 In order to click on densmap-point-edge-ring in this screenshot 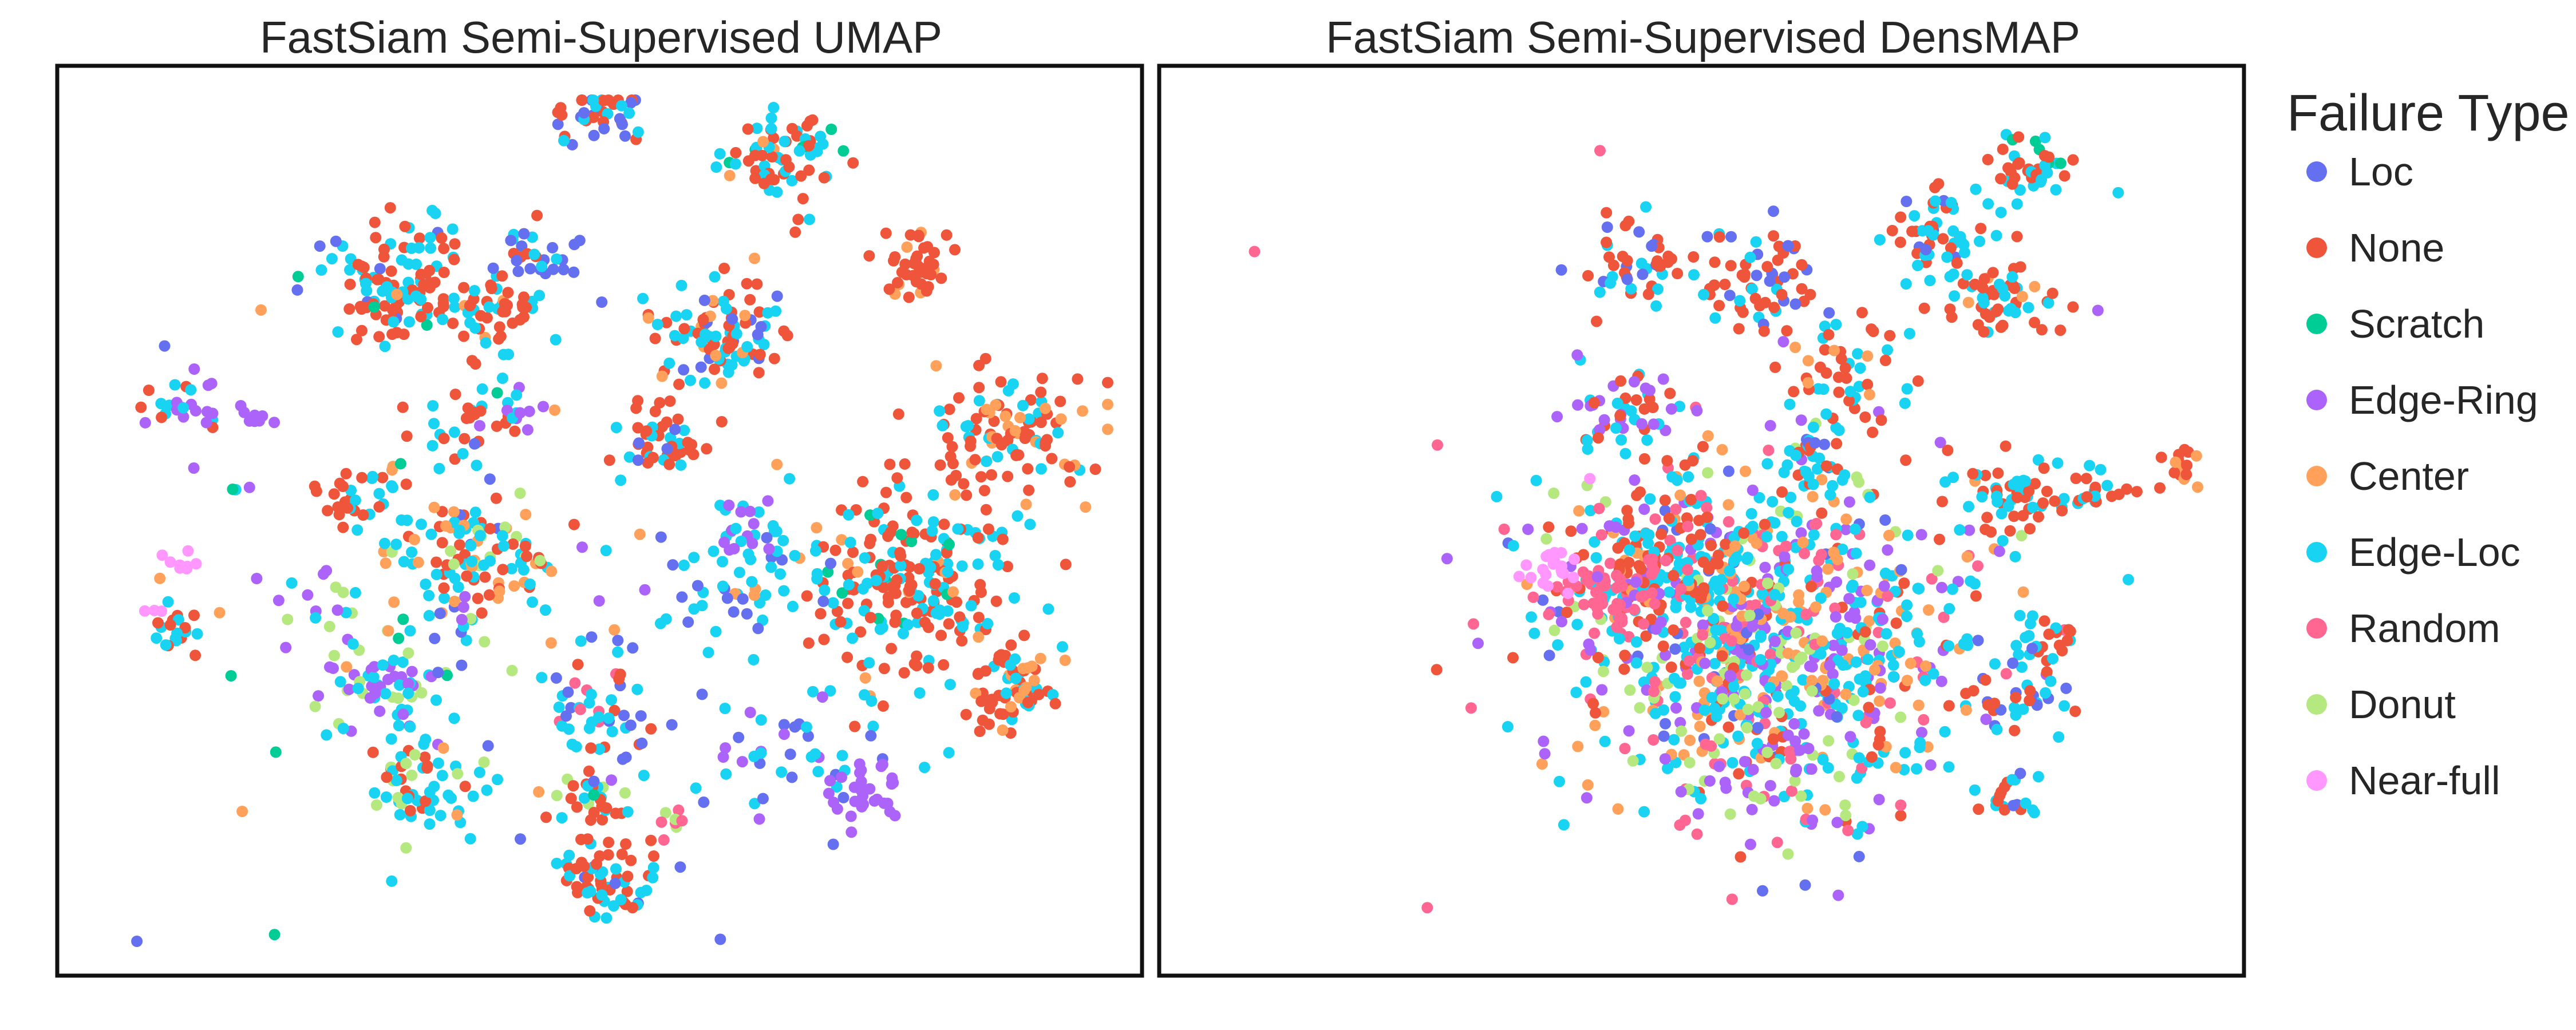, I will do `click(1783, 342)`.